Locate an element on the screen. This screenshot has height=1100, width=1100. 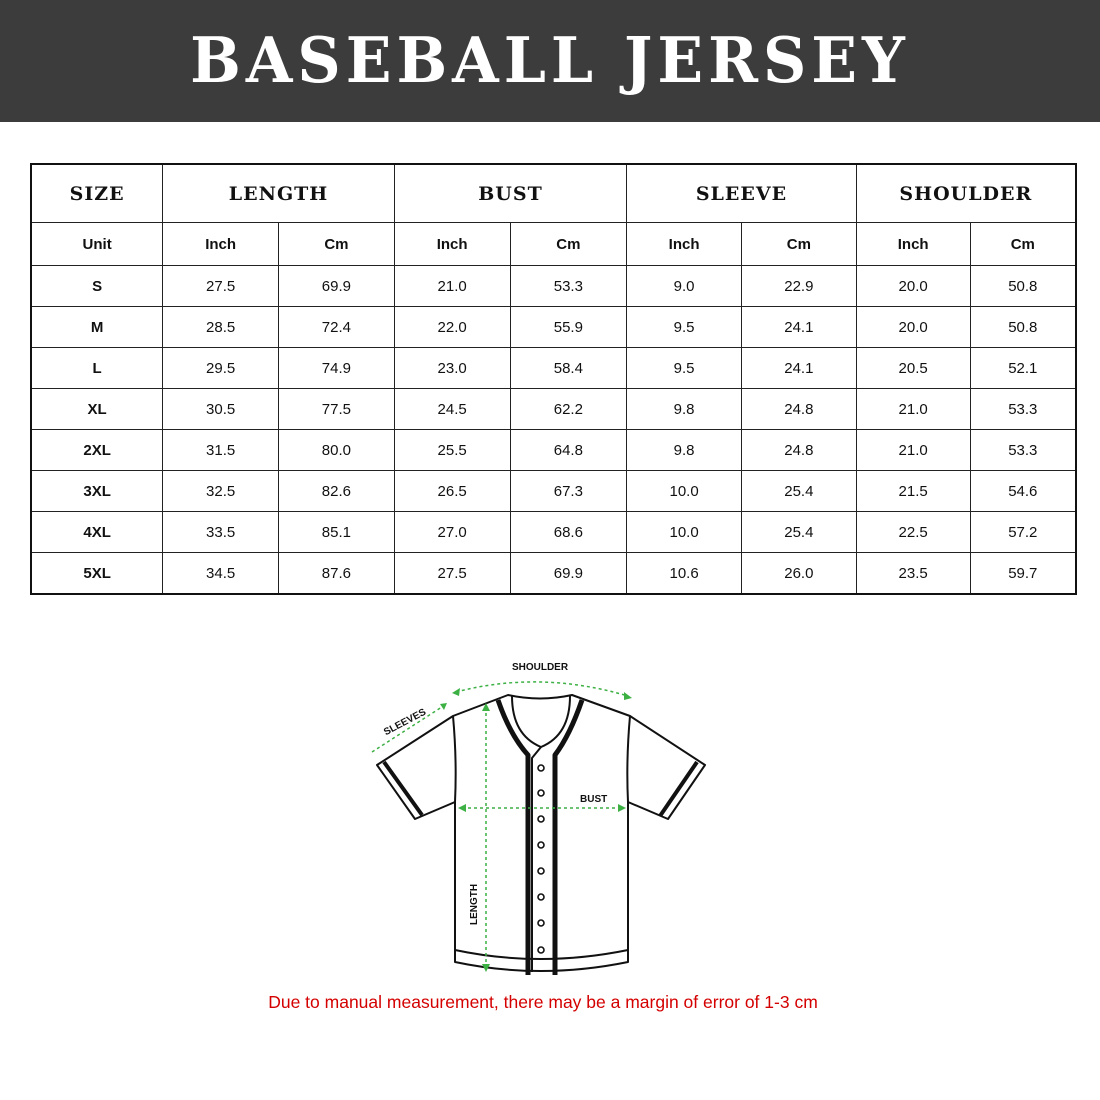
value-cell: 82.6 is located at coordinates (336, 491).